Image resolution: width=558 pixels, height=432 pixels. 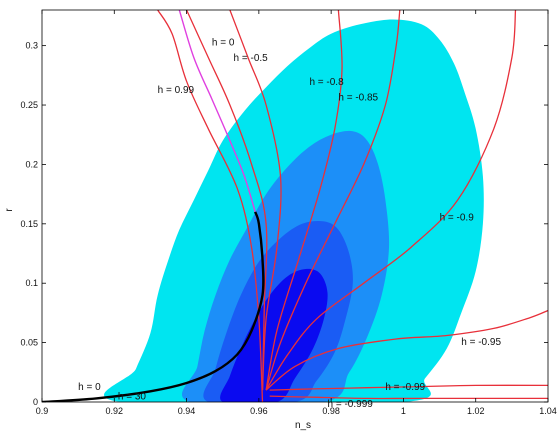 What do you see at coordinates (176, 90) in the screenshot?
I see `curve-label: h = 0.99` at bounding box center [176, 90].